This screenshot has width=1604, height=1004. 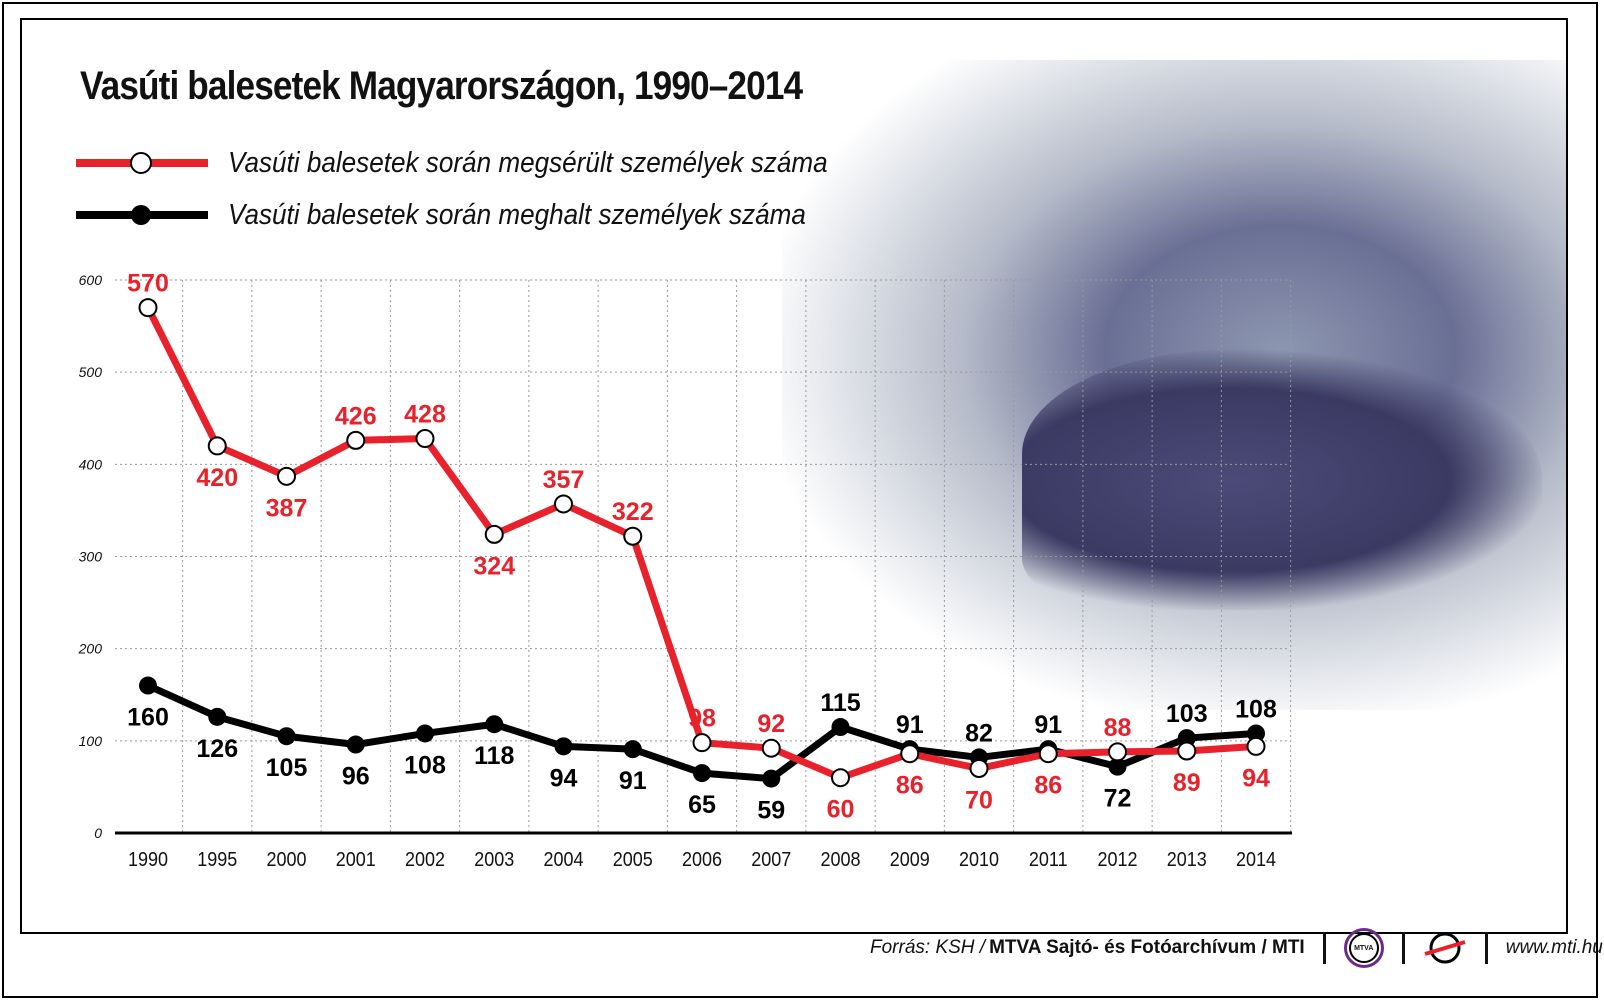 What do you see at coordinates (287, 508) in the screenshot?
I see `data-label-injured: 387` at bounding box center [287, 508].